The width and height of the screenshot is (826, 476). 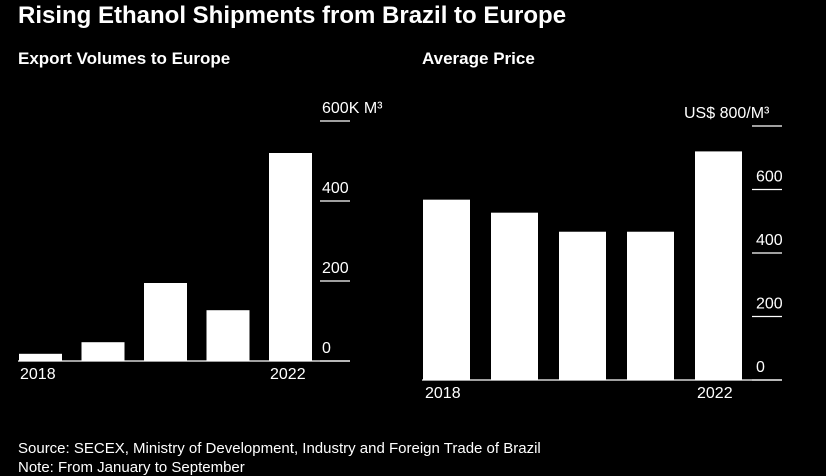 I want to click on price-xtick-label: 2022, so click(x=715, y=393).